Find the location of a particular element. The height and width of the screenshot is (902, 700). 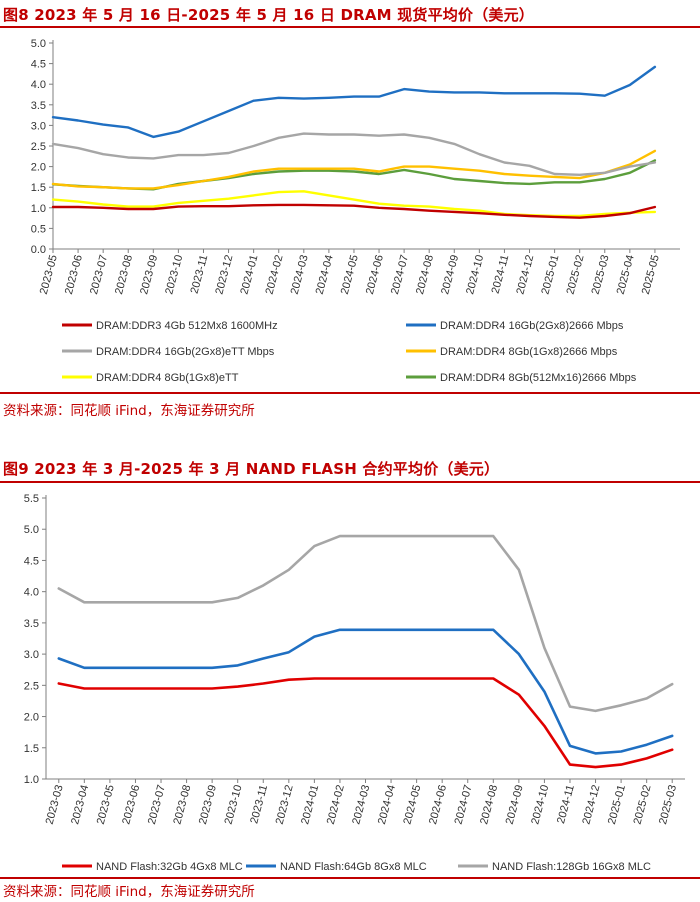

figure-8-bottom-rule is located at coordinates (350, 393).